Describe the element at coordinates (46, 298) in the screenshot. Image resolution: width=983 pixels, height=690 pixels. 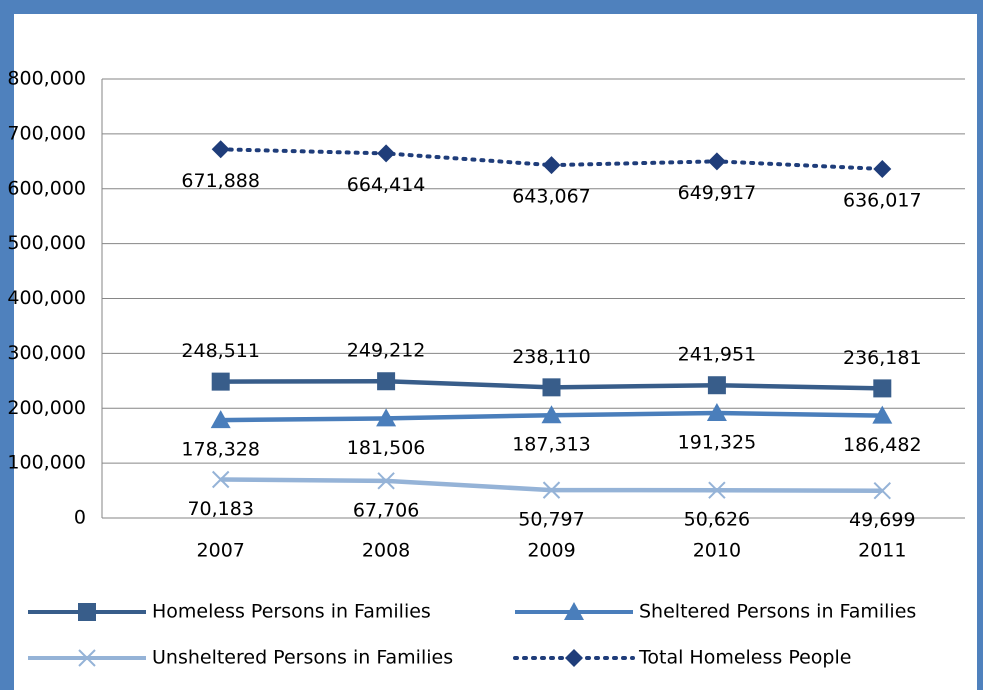
I see `y-tick-label: 400,000` at that location.